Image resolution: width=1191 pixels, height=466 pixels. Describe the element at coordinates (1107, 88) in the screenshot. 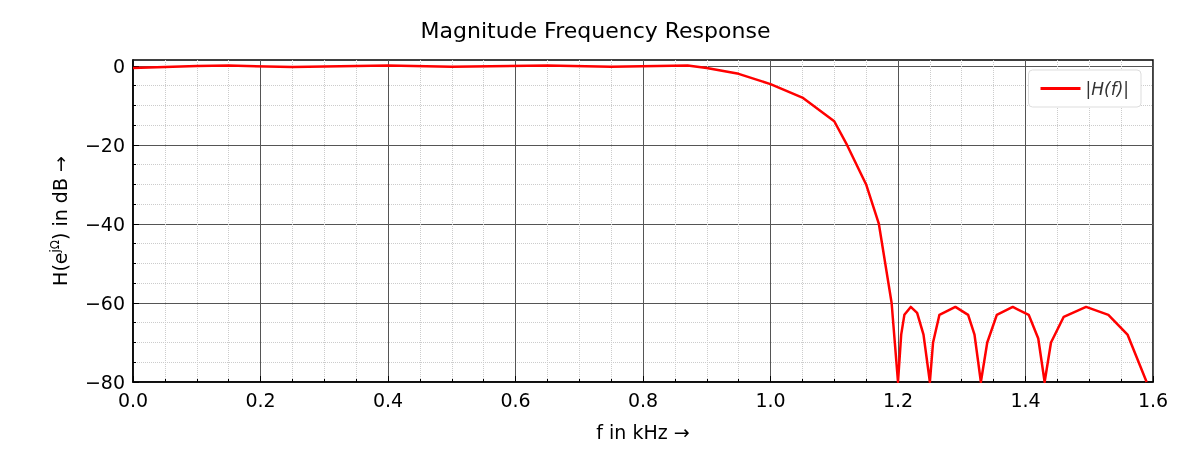

I see `legend-label: |H(f)|` at that location.